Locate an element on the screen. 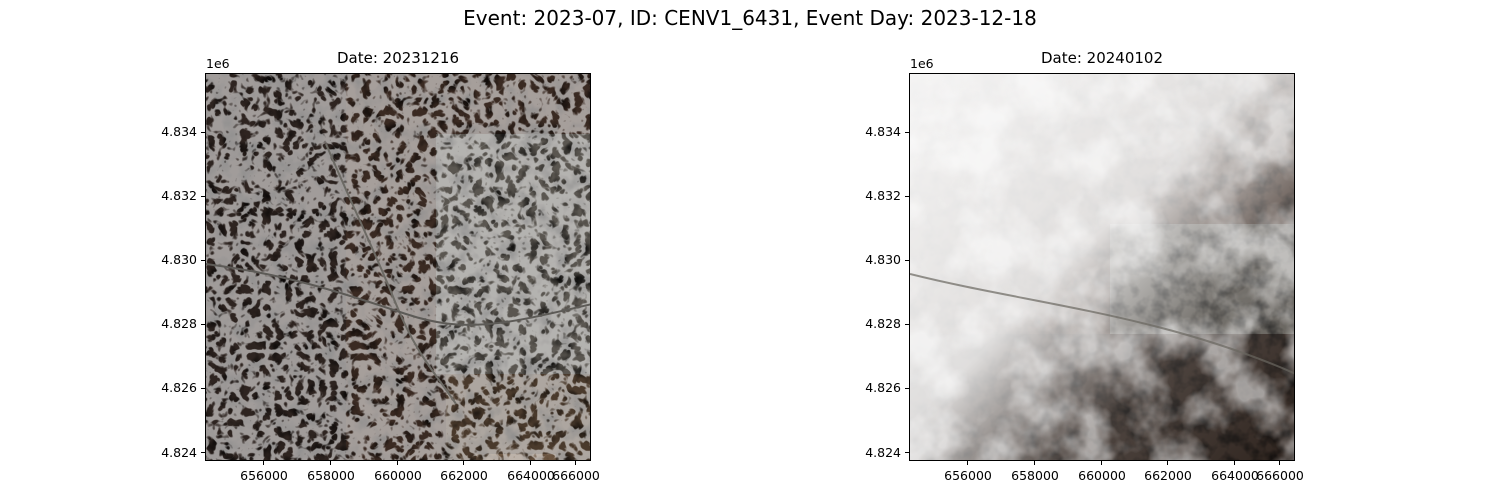 This screenshot has height=500, width=1500. left-xtick-label: 662000 is located at coordinates (464, 475).